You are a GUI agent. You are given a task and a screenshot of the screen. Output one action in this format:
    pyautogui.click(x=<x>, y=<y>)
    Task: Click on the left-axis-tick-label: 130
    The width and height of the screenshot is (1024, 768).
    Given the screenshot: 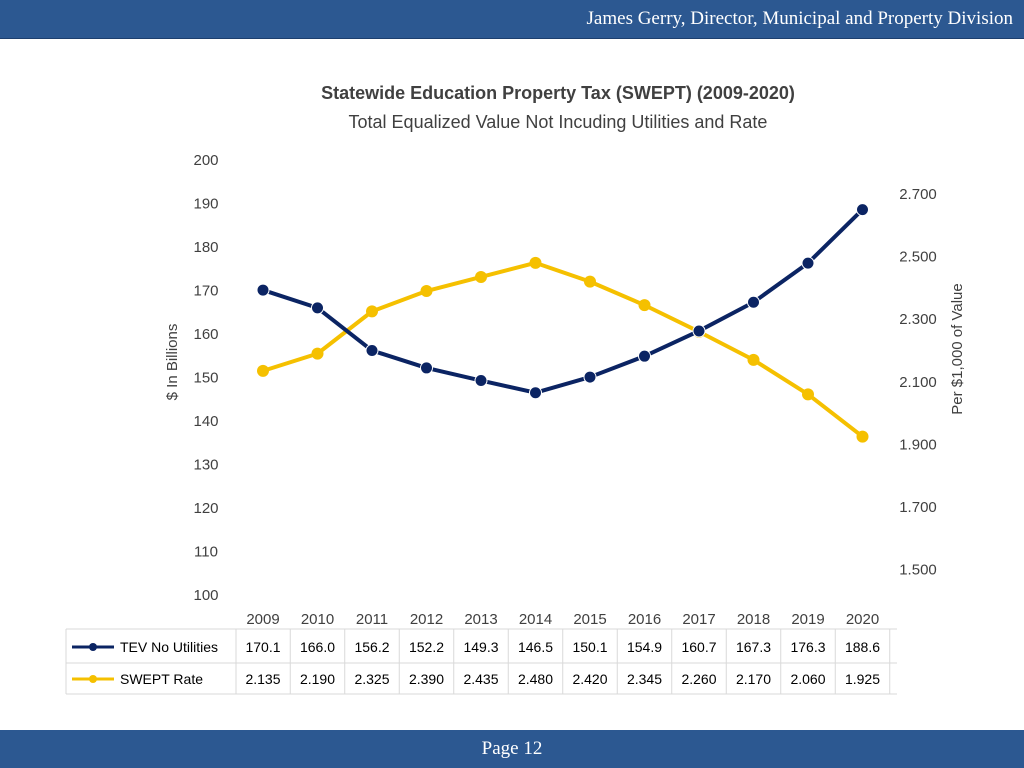 What is the action you would take?
    pyautogui.click(x=205, y=465)
    